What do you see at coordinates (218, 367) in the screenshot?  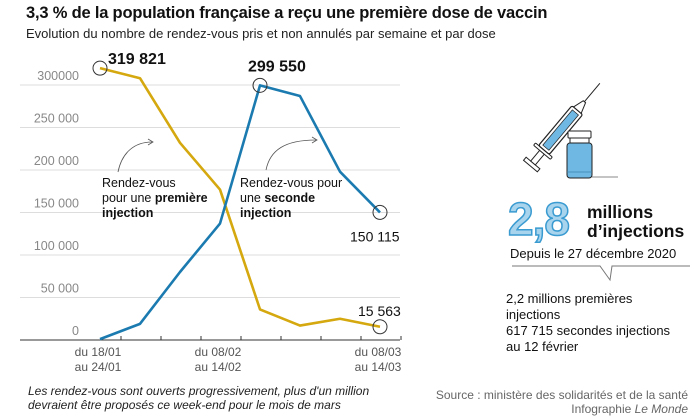 I see `x-tick-label: au 14/02` at bounding box center [218, 367].